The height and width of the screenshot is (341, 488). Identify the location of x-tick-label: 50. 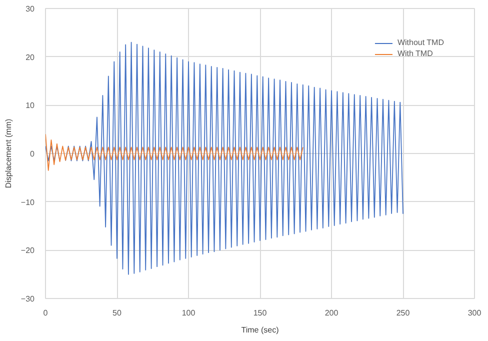
(117, 313).